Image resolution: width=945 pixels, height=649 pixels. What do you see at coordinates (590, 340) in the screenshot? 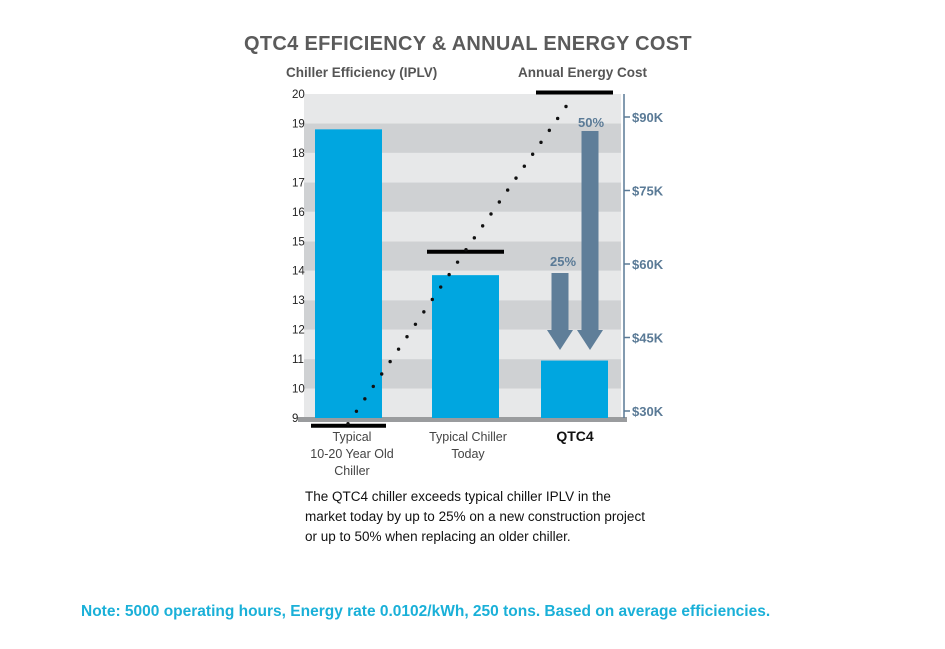
I see `arrow-50-head` at bounding box center [590, 340].